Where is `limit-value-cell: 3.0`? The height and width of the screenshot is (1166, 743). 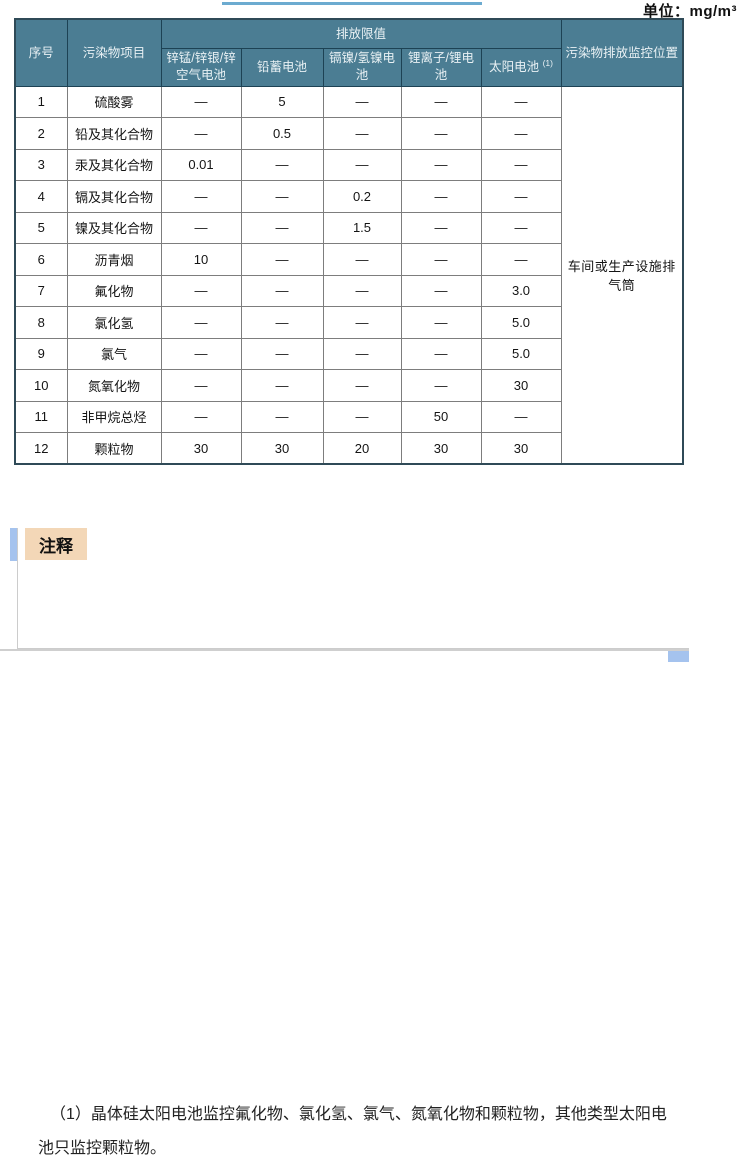 limit-value-cell: 3.0 is located at coordinates (521, 290).